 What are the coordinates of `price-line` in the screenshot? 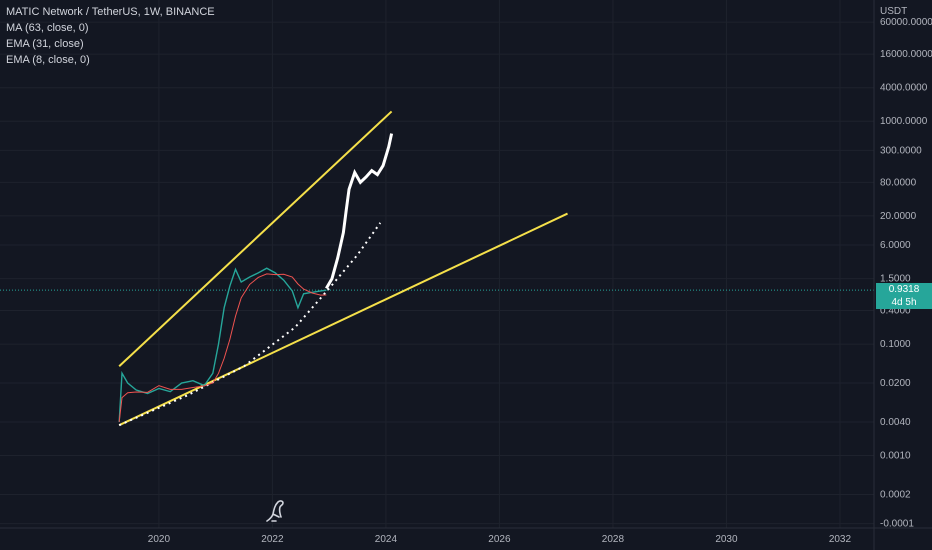 It's located at (222, 345).